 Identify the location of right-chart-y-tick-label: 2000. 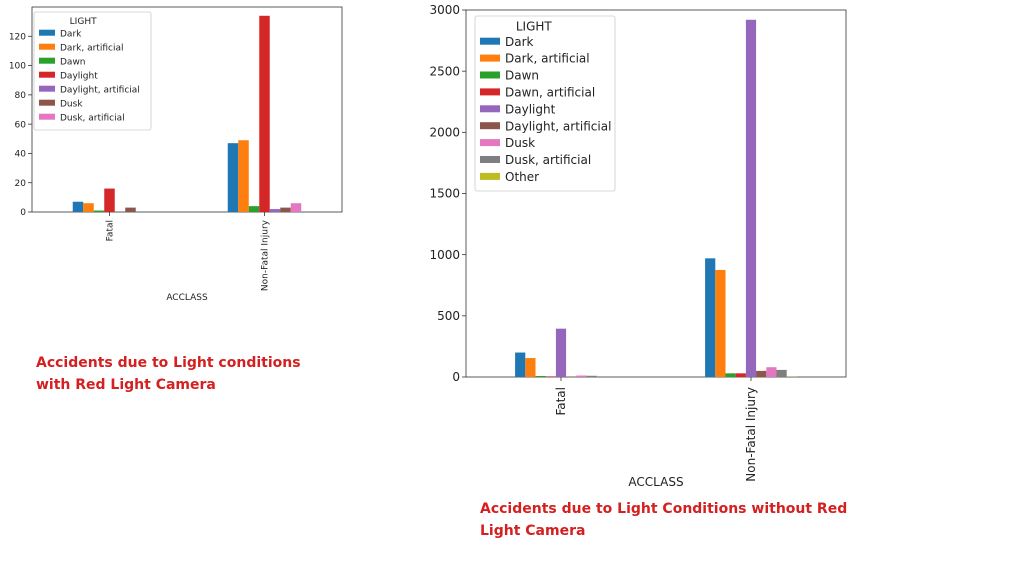
(444, 133).